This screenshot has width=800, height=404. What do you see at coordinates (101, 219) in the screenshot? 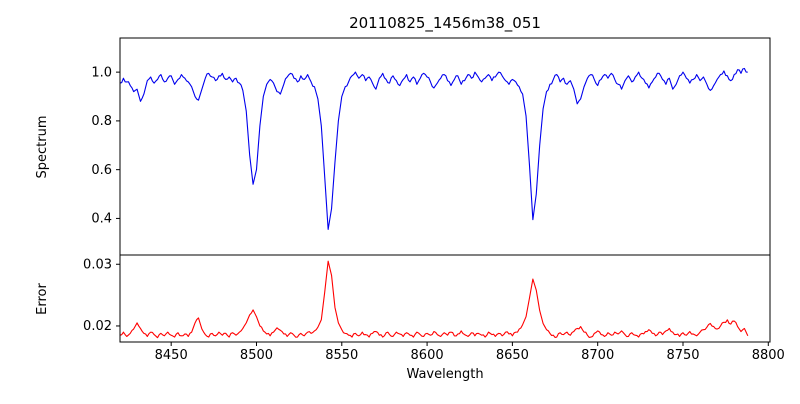
I see `spectrum-y-tick-label: 0.4` at bounding box center [101, 219].